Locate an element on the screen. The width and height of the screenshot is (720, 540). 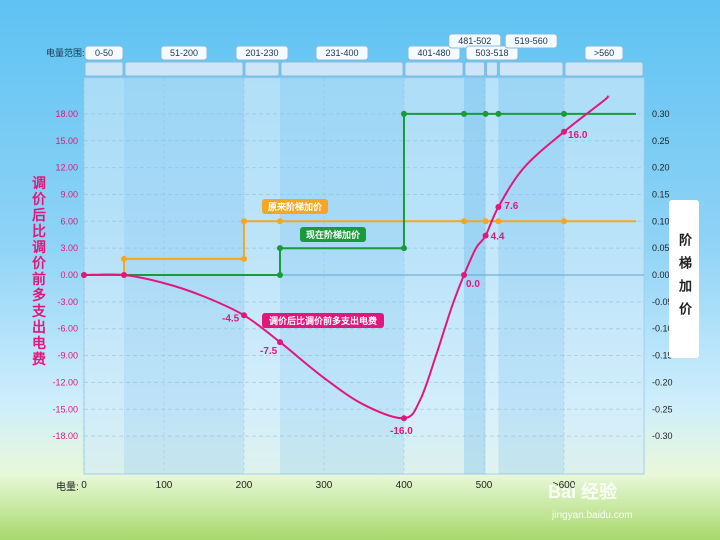
data-label: 16.0 is located at coordinates (578, 135).